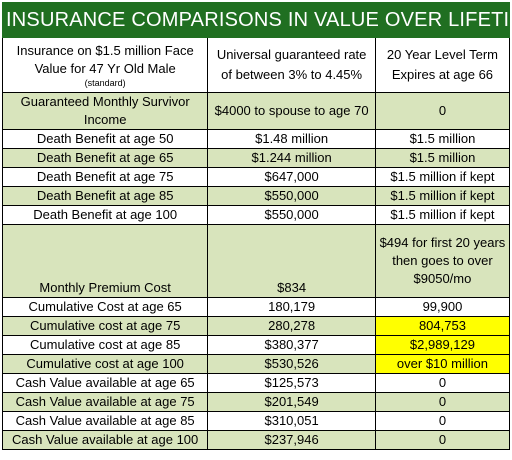  Describe the element at coordinates (105, 177) in the screenshot. I see `row-label-cell: Death Benefit at age 75` at that location.